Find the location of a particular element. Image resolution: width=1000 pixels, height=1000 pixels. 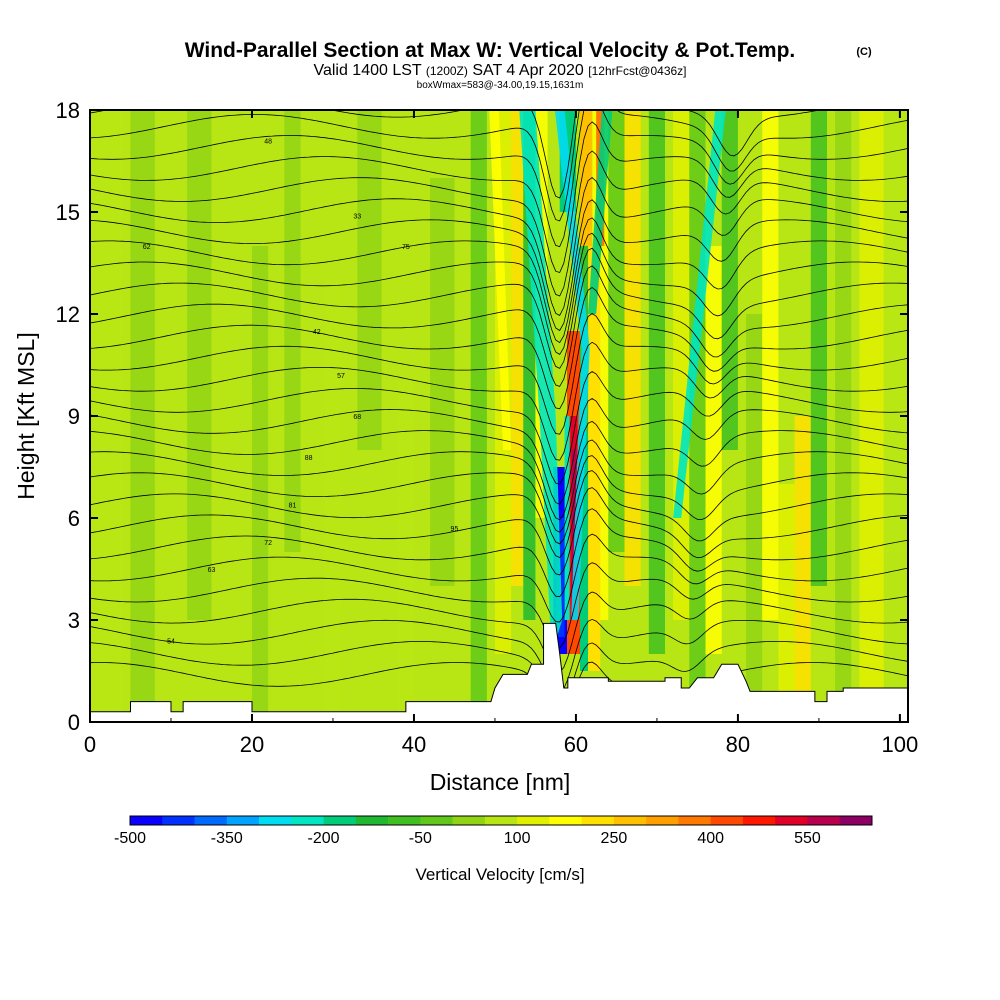

contour-label: 68 is located at coordinates (357, 417).